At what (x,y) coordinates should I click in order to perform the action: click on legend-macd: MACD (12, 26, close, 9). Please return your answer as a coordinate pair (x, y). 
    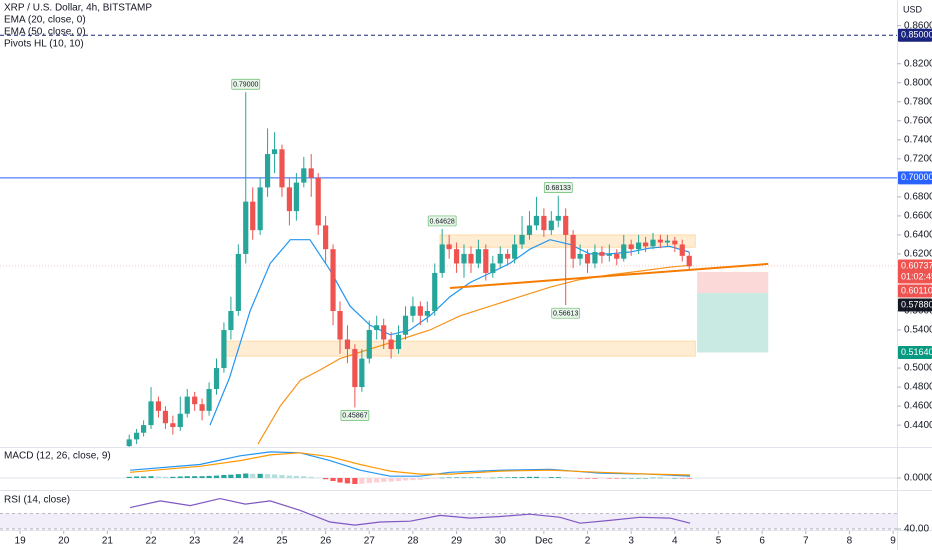
    Looking at the image, I should click on (57, 456).